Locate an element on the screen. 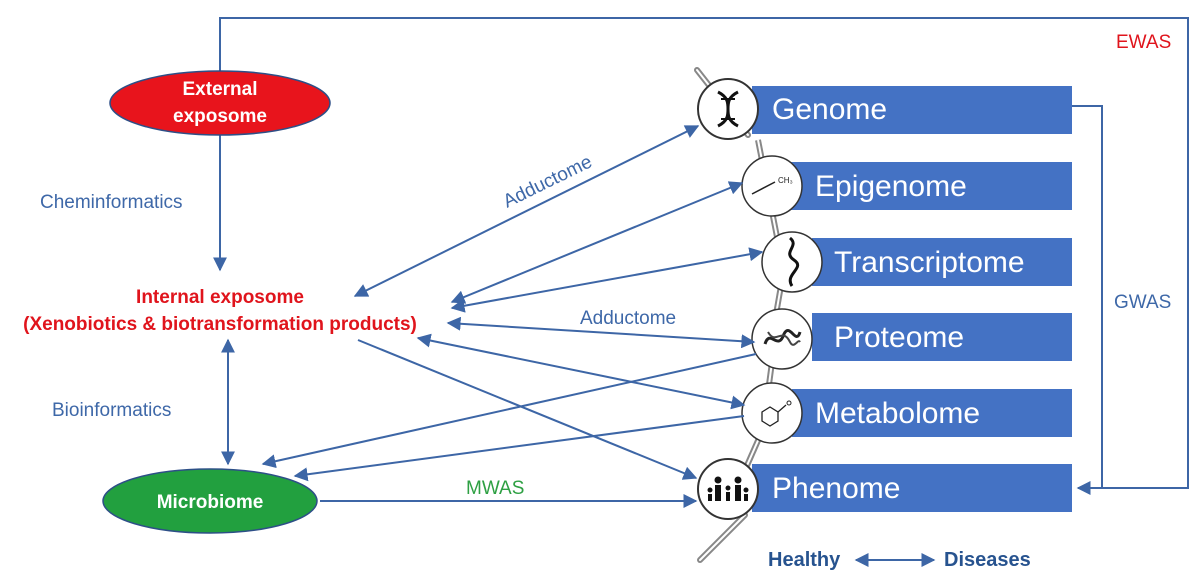  omic-box-proteome: Proteome is located at coordinates (942, 337).